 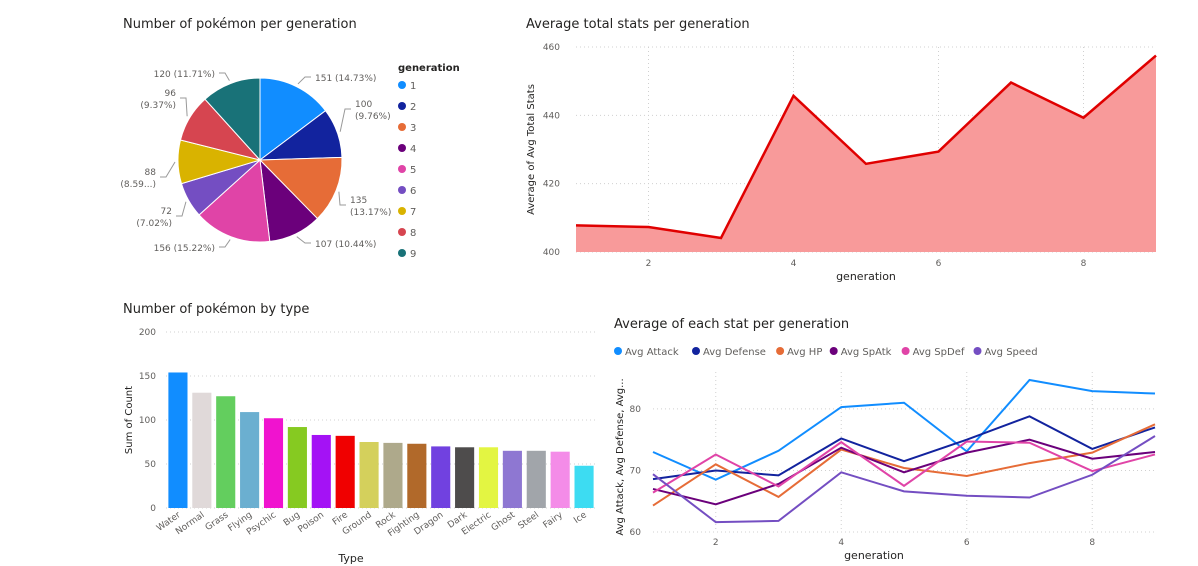 I want to click on data-label: (8.59...), so click(x=138, y=185).